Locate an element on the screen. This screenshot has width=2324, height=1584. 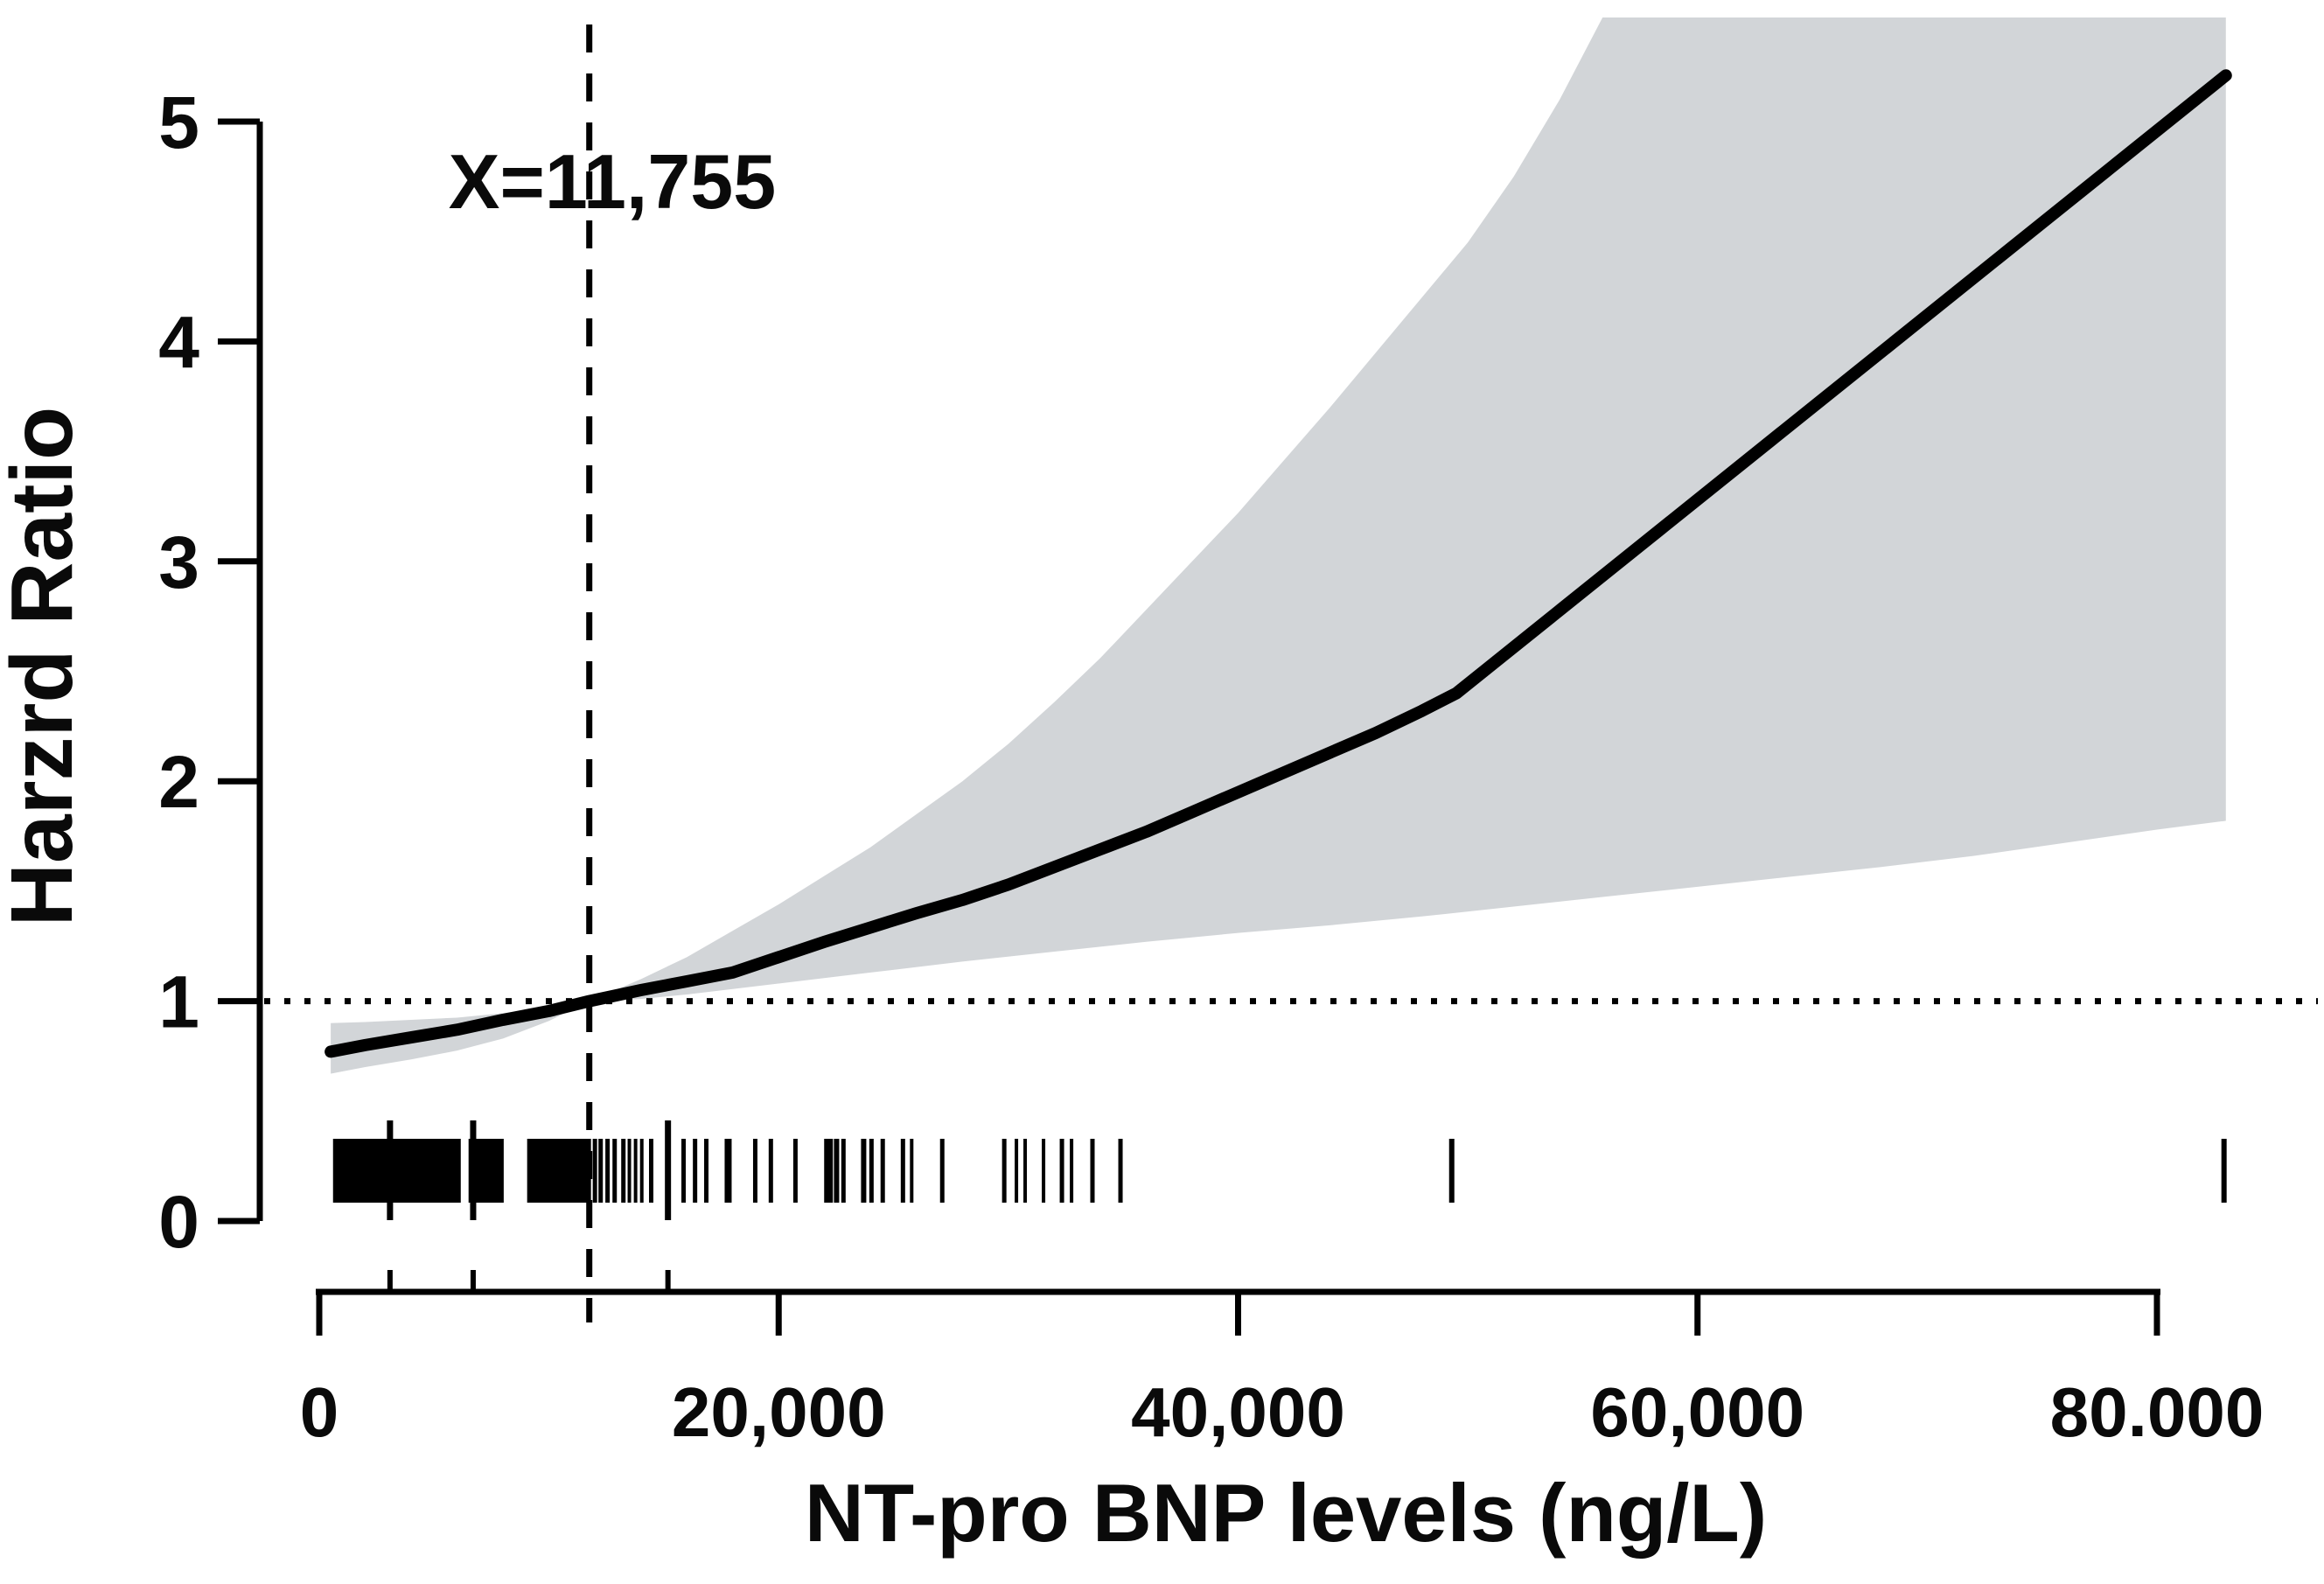
x-axis-title: NT-pro BNP levels (ng/L) is located at coordinates (1286, 1513).